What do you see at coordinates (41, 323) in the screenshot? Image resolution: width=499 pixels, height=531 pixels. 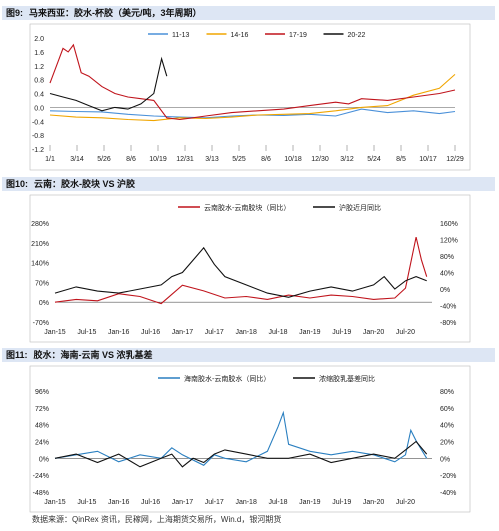 I see `y-left-tick-label: -70%` at bounding box center [41, 323].